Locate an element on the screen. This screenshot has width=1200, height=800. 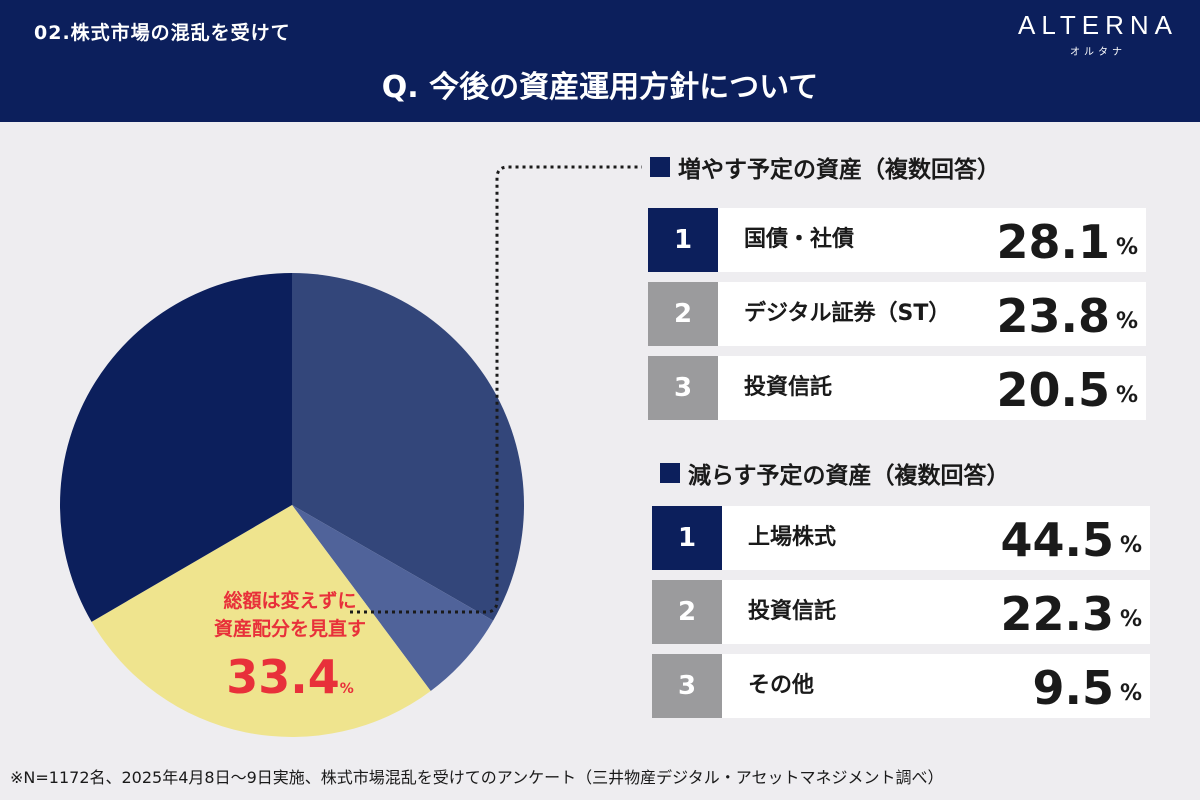
pie-highlight-line2: 資産配分を見直す is located at coordinates (289, 629).